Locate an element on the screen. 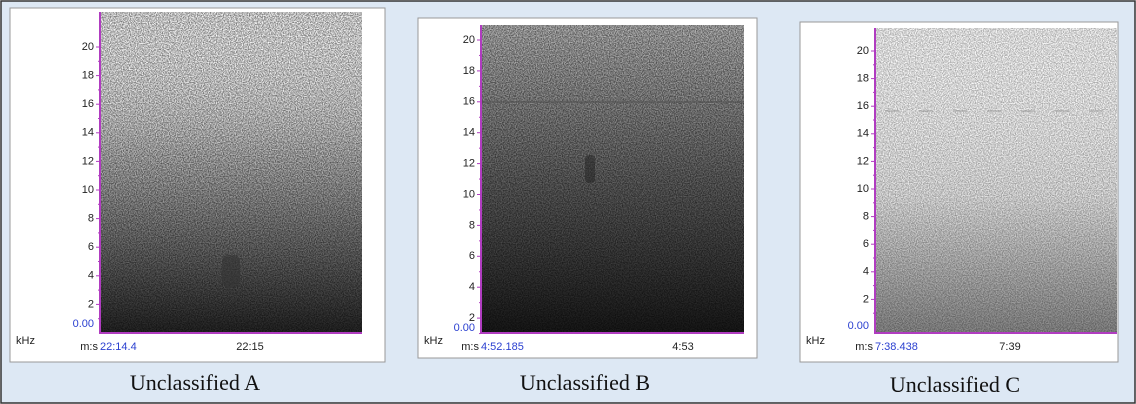 The height and width of the screenshot is (404, 1136). x-start: 7:38.438 is located at coordinates (896, 347).